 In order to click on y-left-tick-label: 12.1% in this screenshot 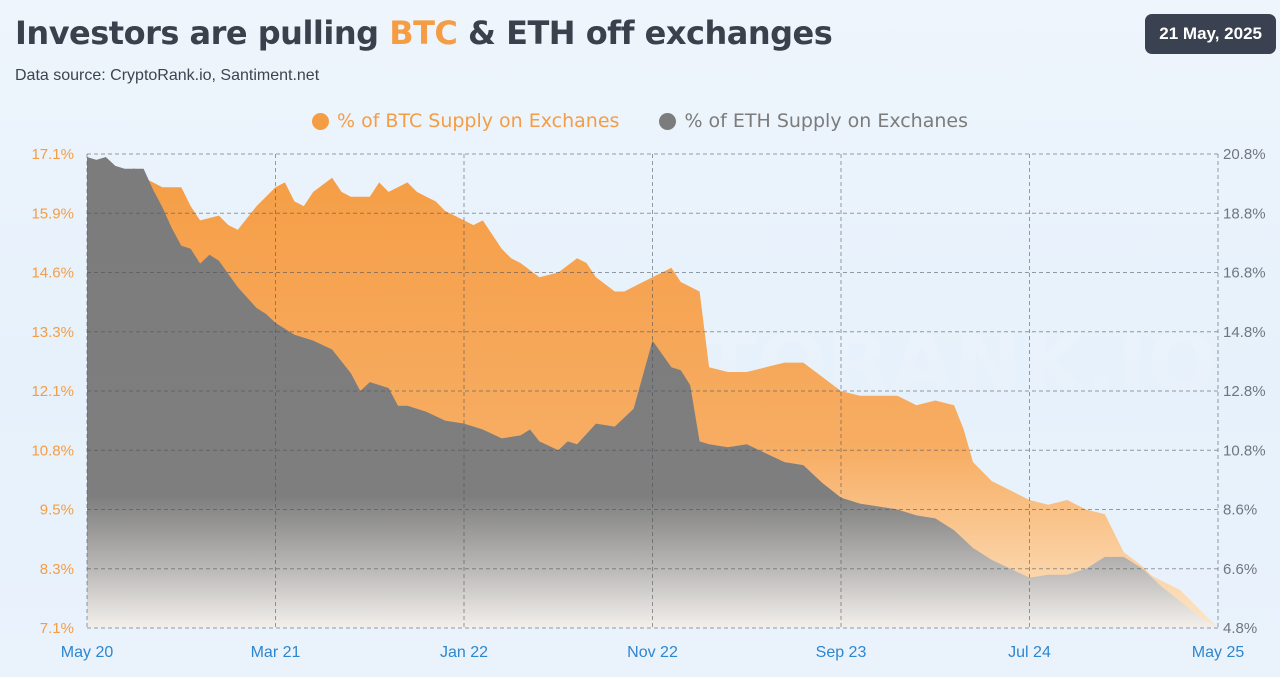, I will do `click(52, 391)`.